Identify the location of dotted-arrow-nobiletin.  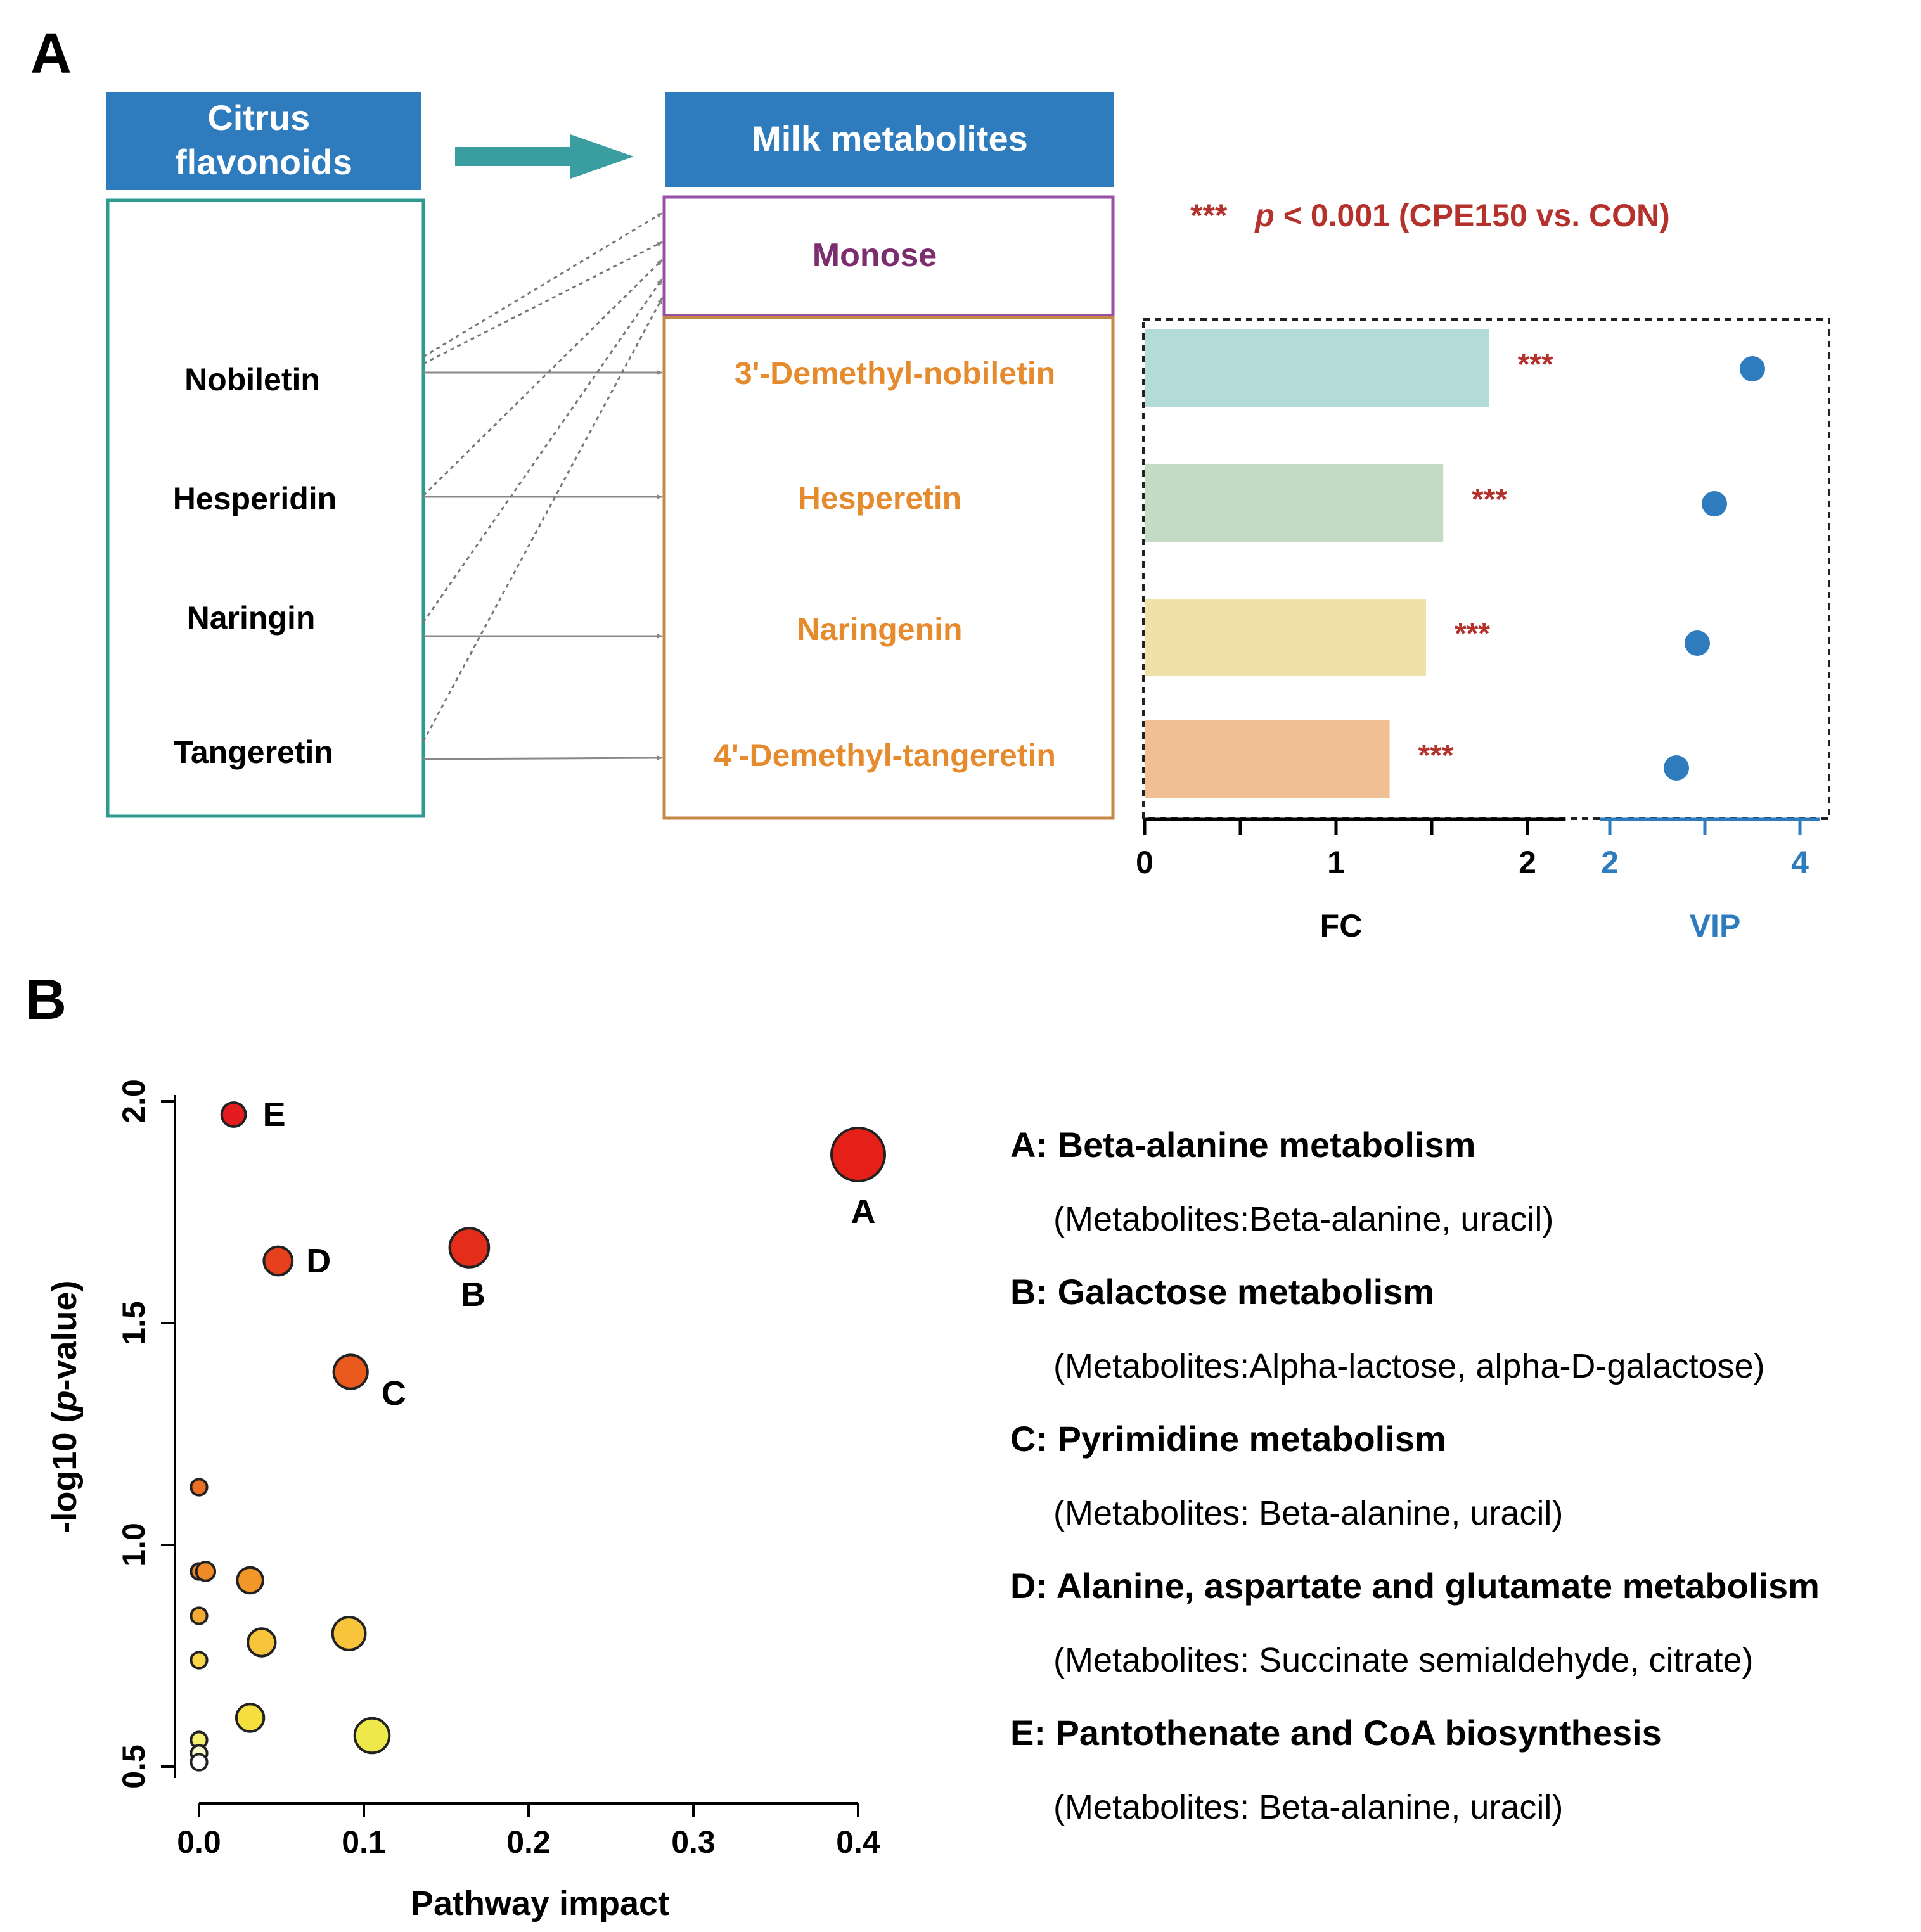
(543, 285).